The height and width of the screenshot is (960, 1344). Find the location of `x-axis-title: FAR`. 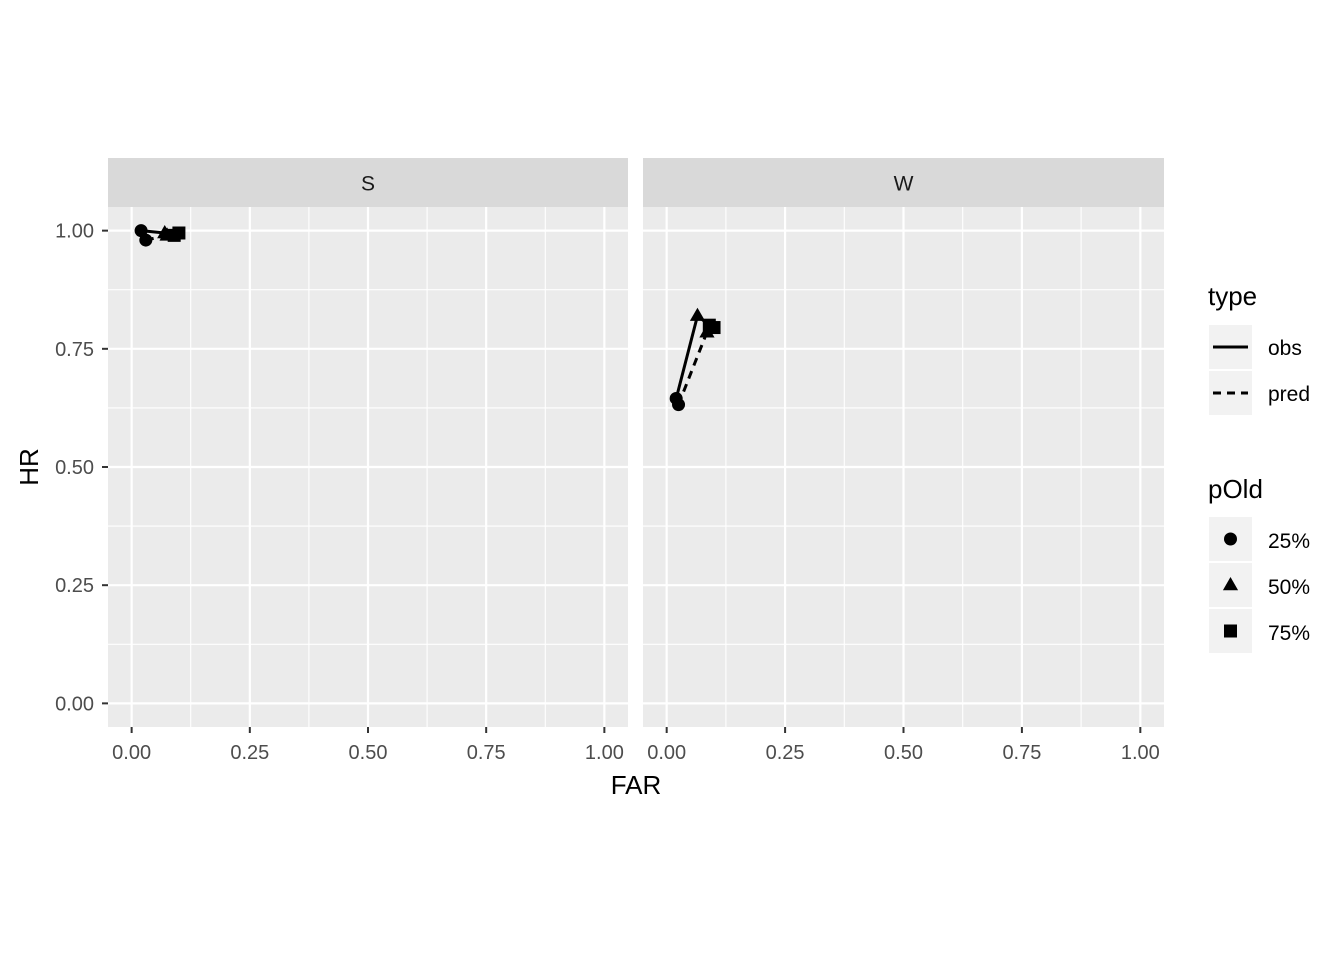

x-axis-title: FAR is located at coordinates (636, 785).